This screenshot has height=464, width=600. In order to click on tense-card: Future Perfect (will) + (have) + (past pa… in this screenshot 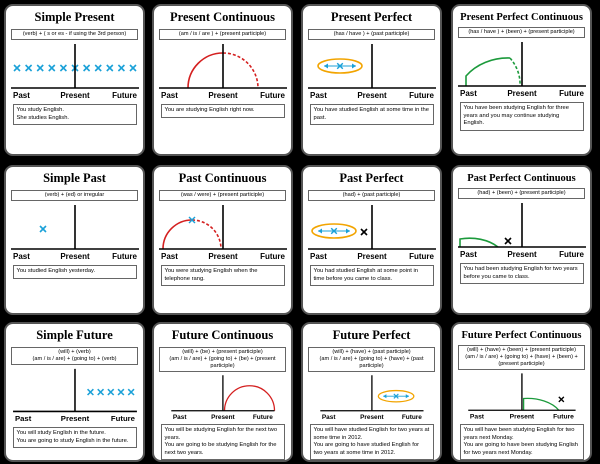, I will do `click(371, 392)`.